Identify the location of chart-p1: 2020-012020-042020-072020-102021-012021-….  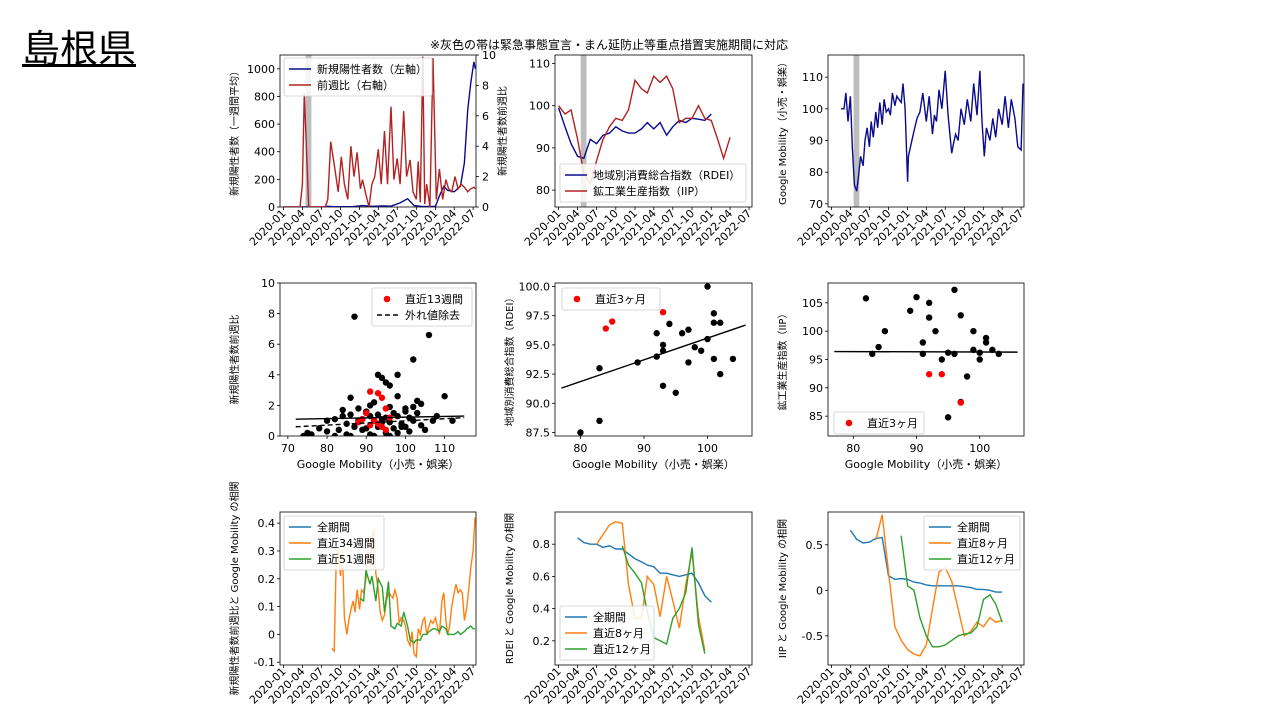
(368, 149).